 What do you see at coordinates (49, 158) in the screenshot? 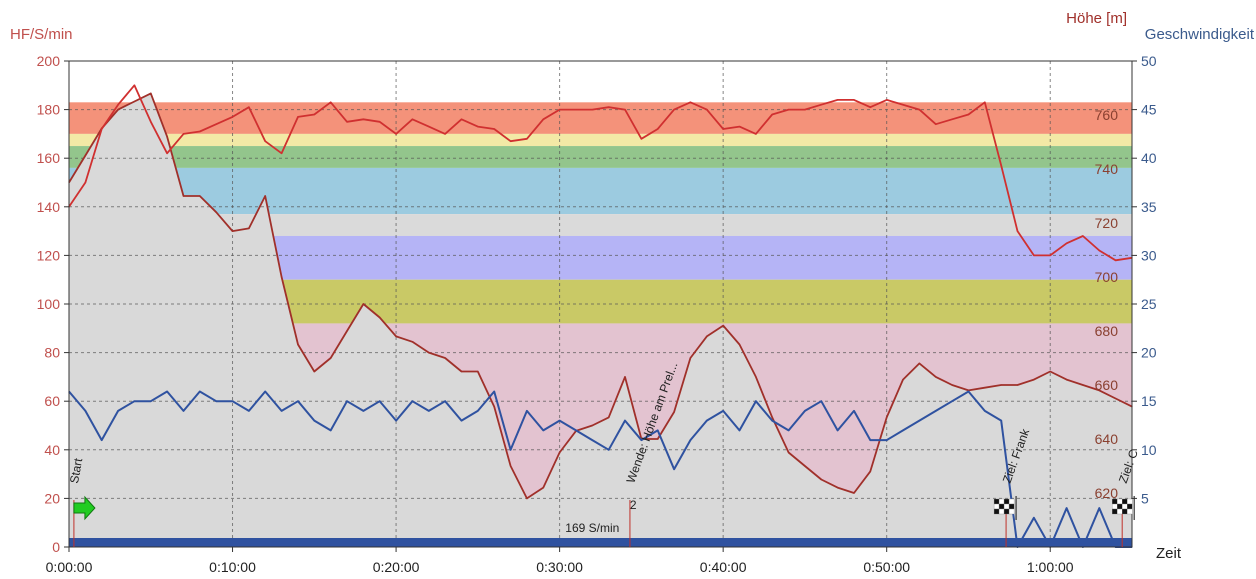
I see `left-tick-label-8: 160` at bounding box center [49, 158].